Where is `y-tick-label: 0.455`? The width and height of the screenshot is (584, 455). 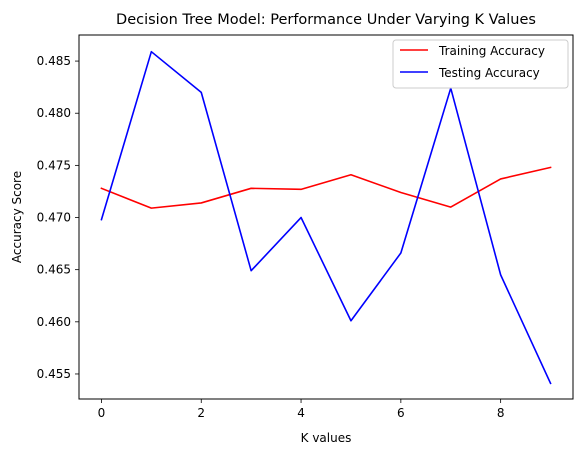 y-tick-label: 0.455 is located at coordinates (54, 374).